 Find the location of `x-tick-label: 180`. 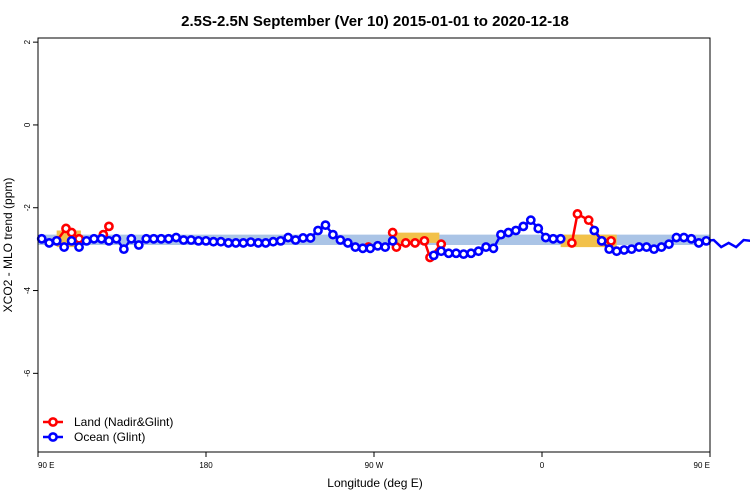

x-tick-label: 180 is located at coordinates (206, 465).